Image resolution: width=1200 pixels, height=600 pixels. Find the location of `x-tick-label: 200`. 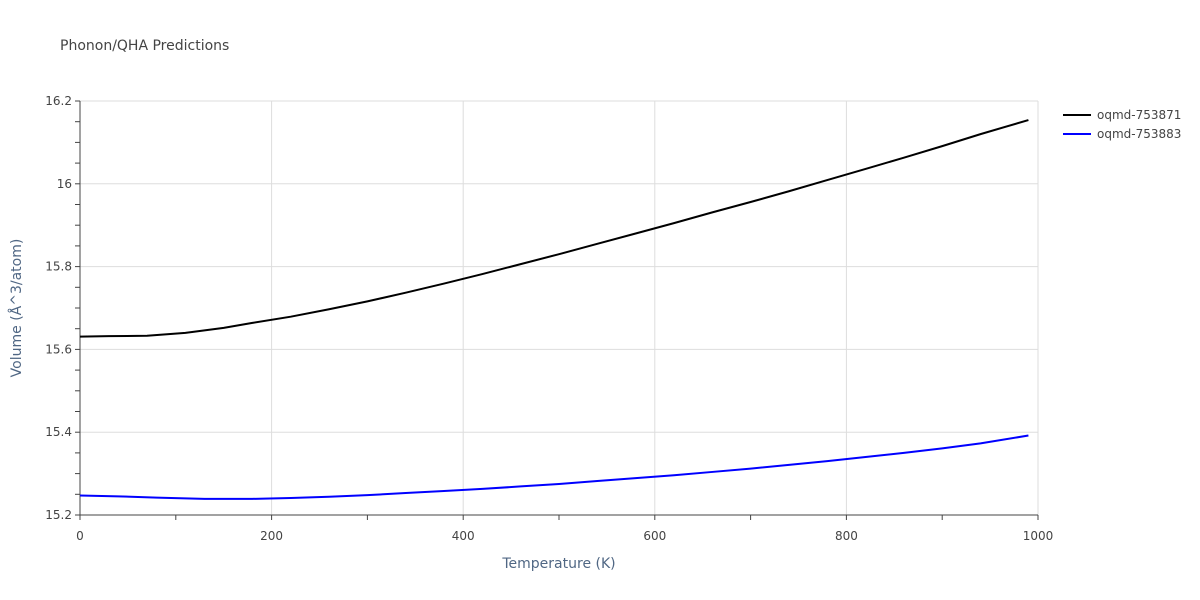

x-tick-label: 200 is located at coordinates (271, 536).